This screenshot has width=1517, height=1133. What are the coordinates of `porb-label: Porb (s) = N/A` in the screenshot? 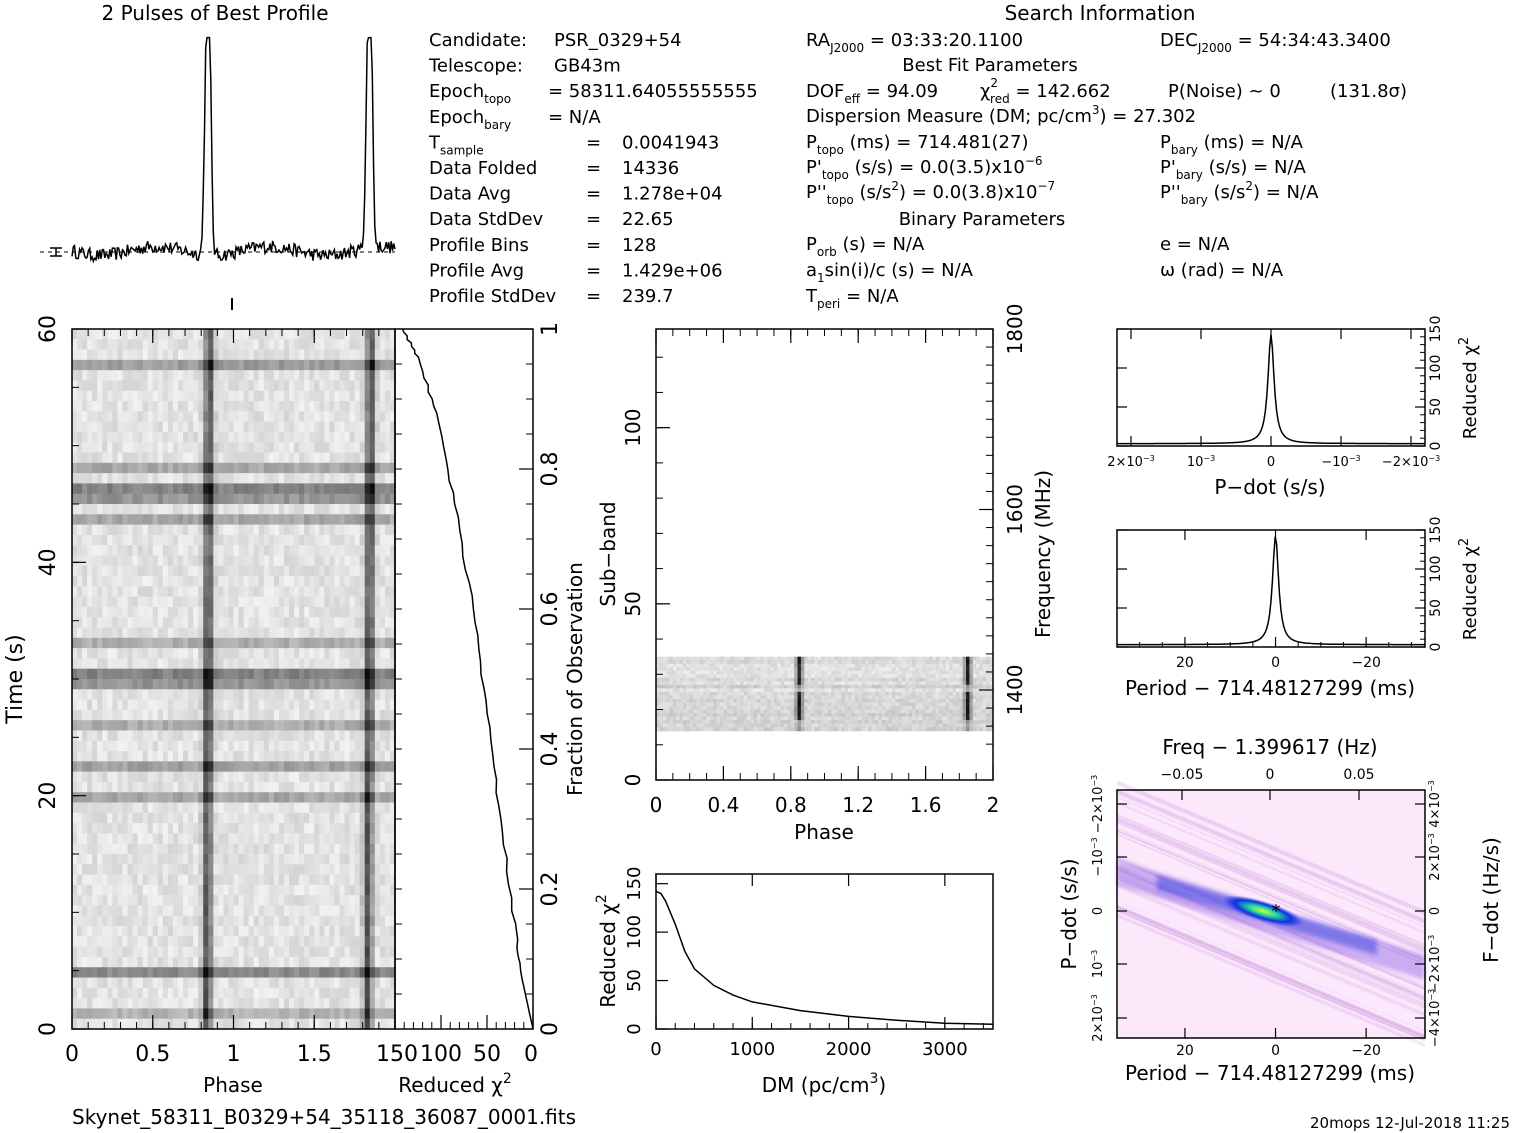 It's located at (865, 246).